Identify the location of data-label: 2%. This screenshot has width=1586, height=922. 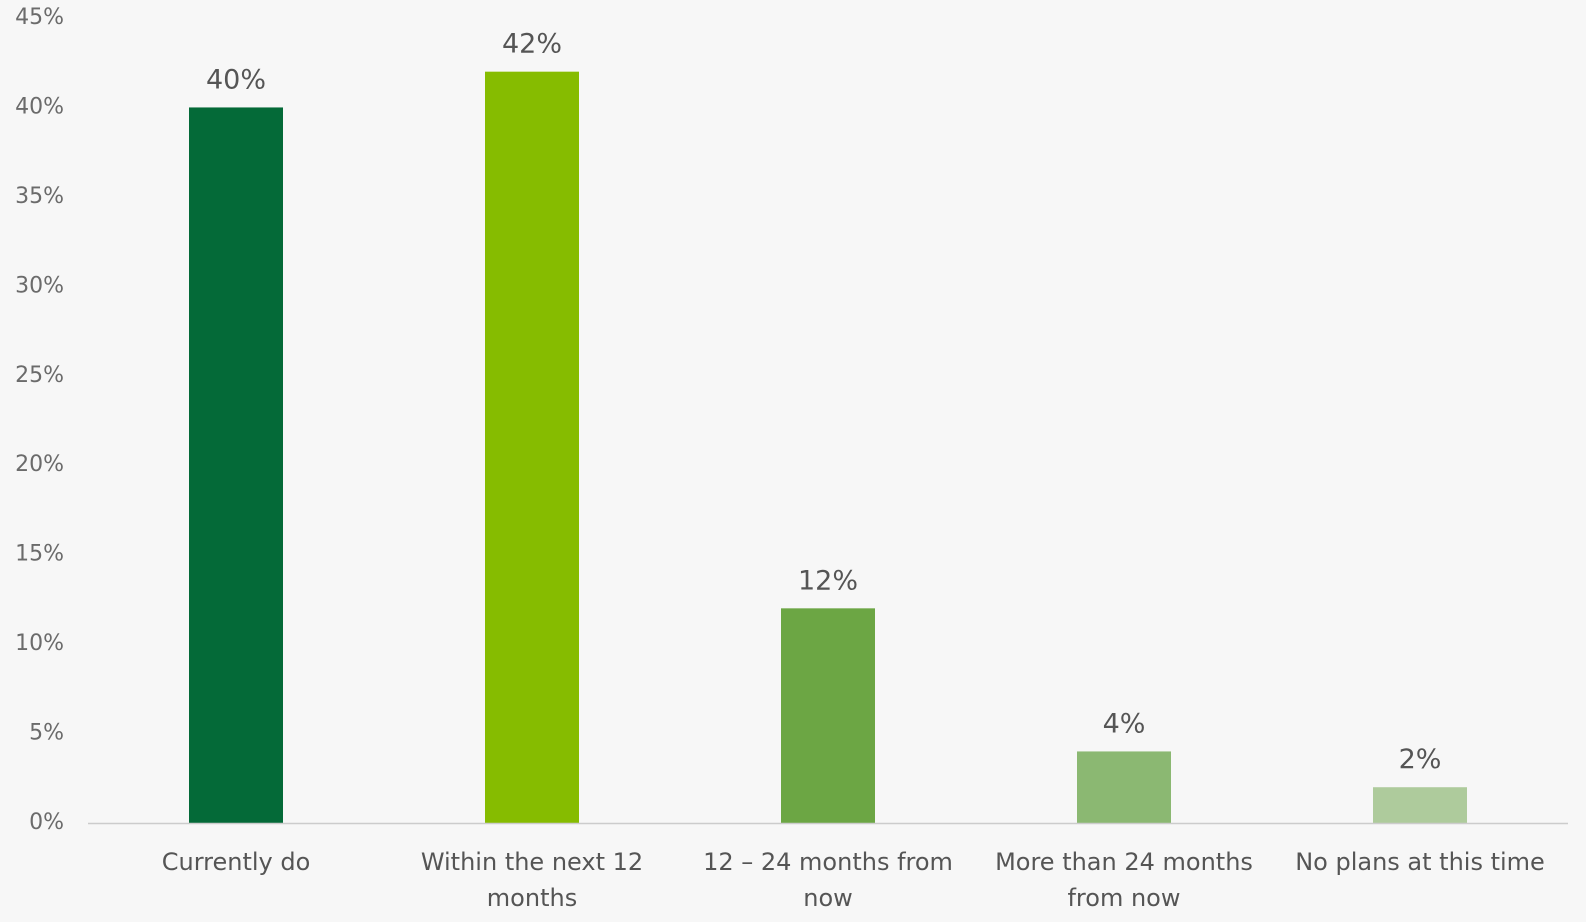
(1420, 759).